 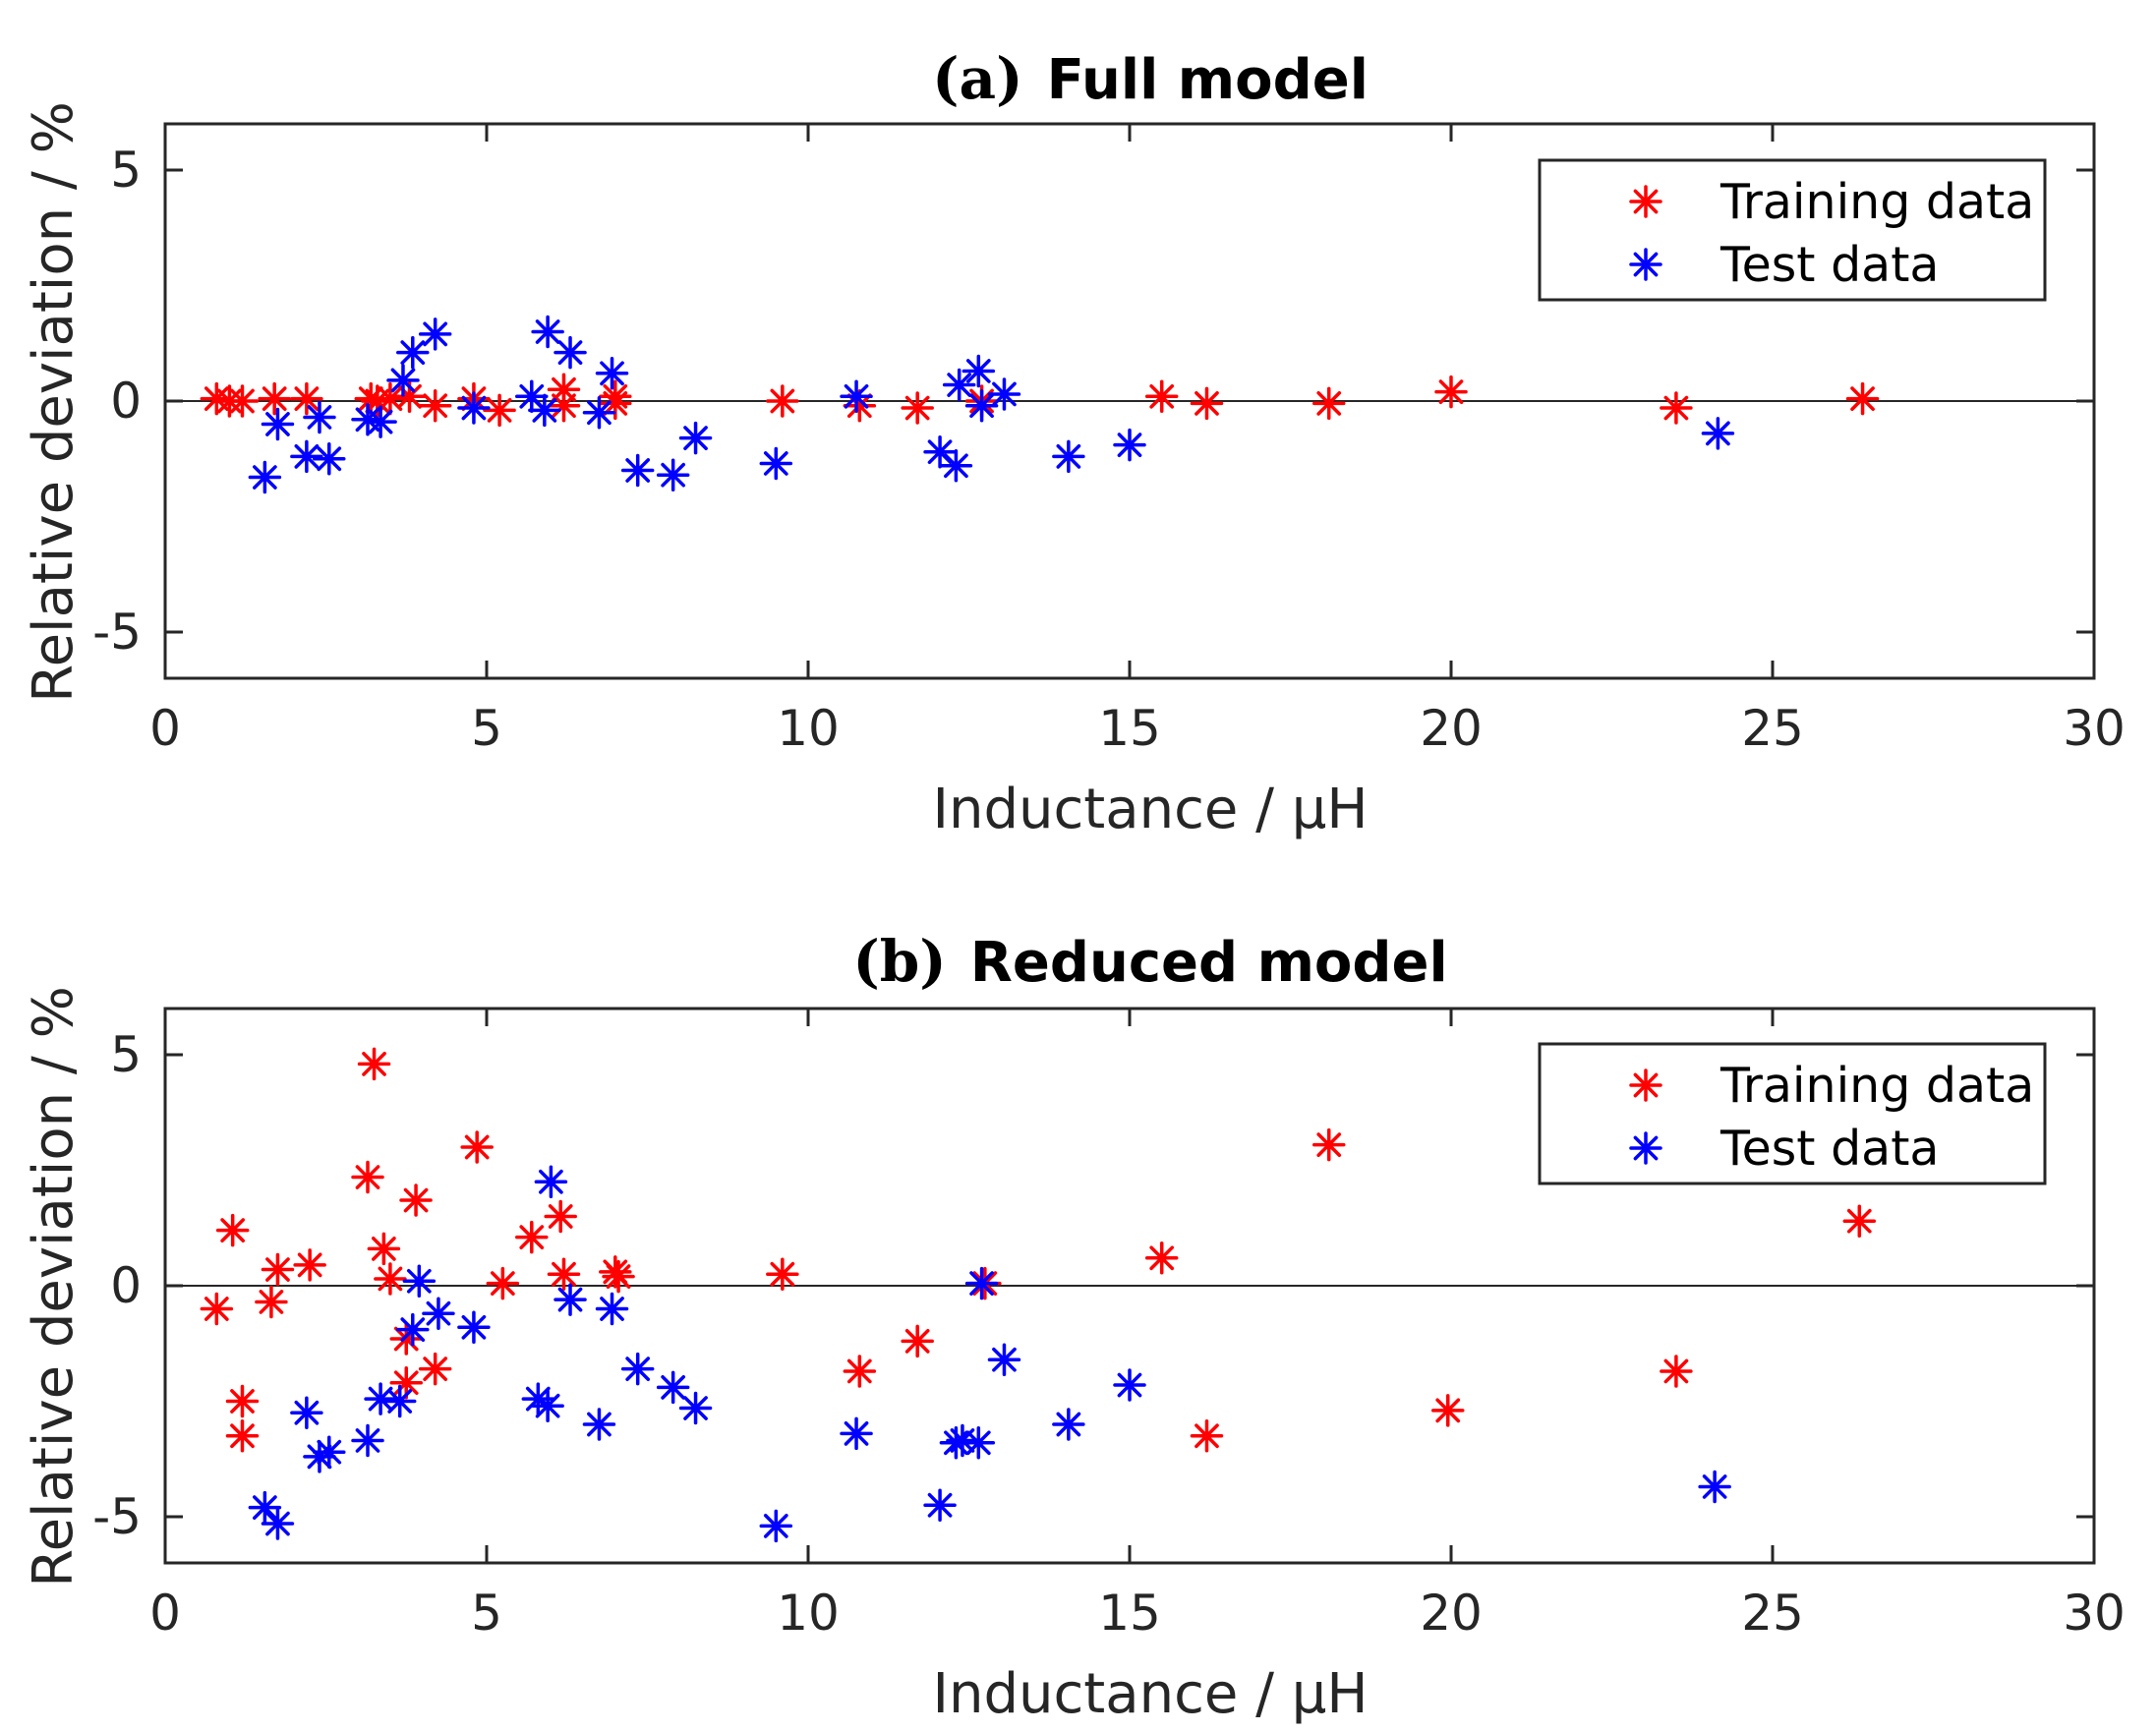 I want to click on panel-b-legend-box, so click(x=1792, y=1113).